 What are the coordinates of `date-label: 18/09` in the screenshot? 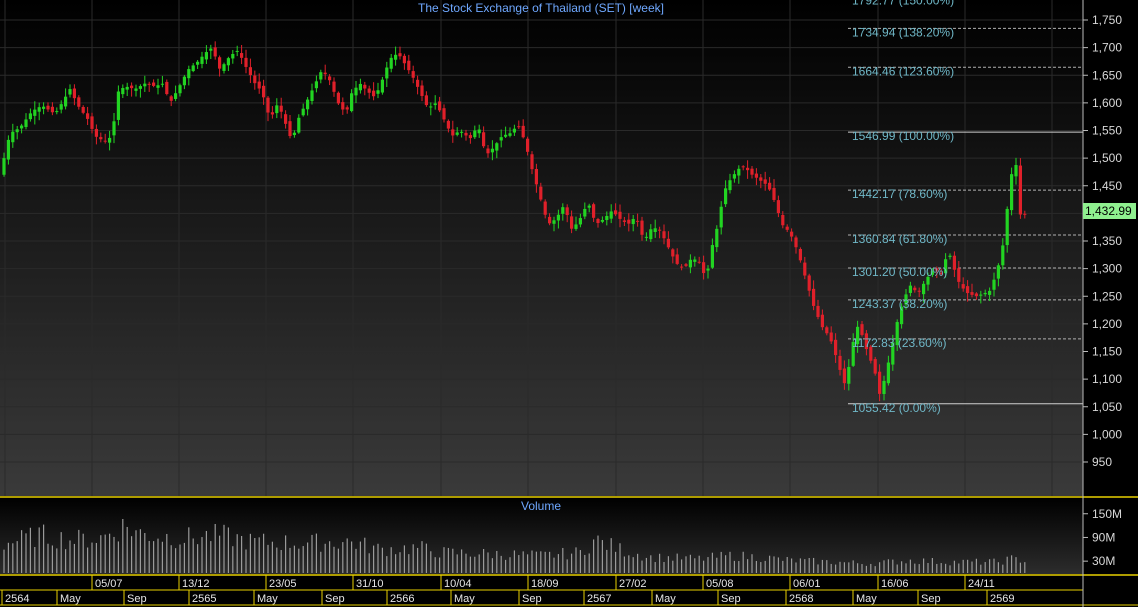 It's located at (545, 584).